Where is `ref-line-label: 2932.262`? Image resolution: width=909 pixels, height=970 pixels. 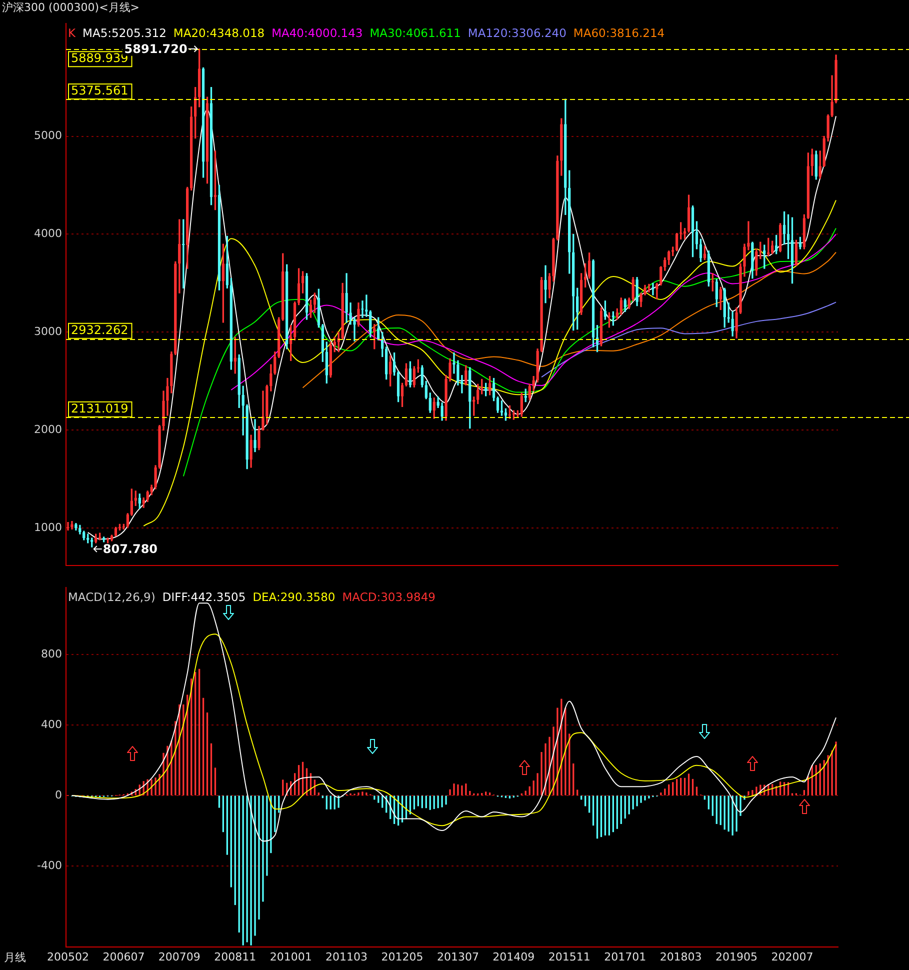 ref-line-label: 2932.262 is located at coordinates (99, 329).